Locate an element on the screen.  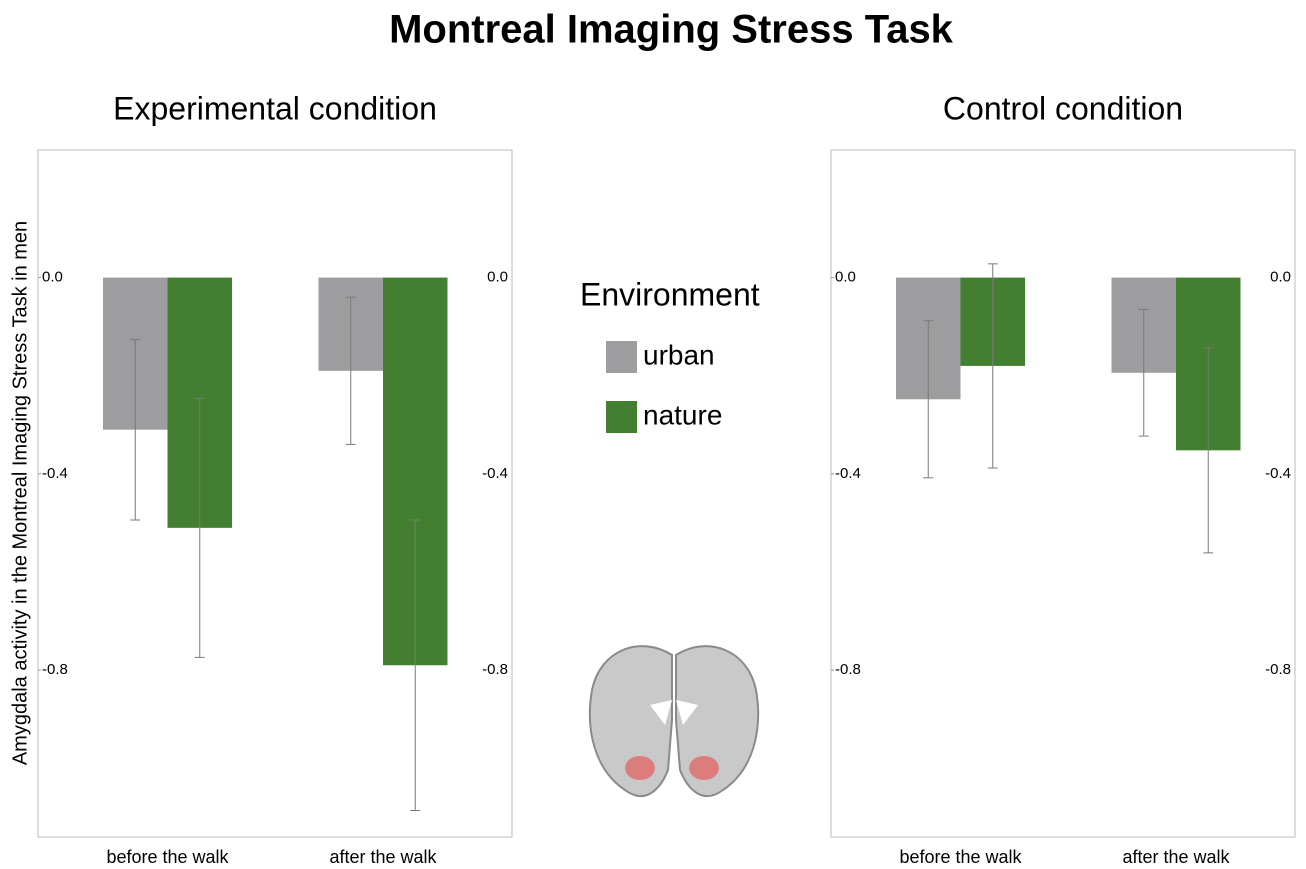
legend-label: nature is located at coordinates (682, 414).